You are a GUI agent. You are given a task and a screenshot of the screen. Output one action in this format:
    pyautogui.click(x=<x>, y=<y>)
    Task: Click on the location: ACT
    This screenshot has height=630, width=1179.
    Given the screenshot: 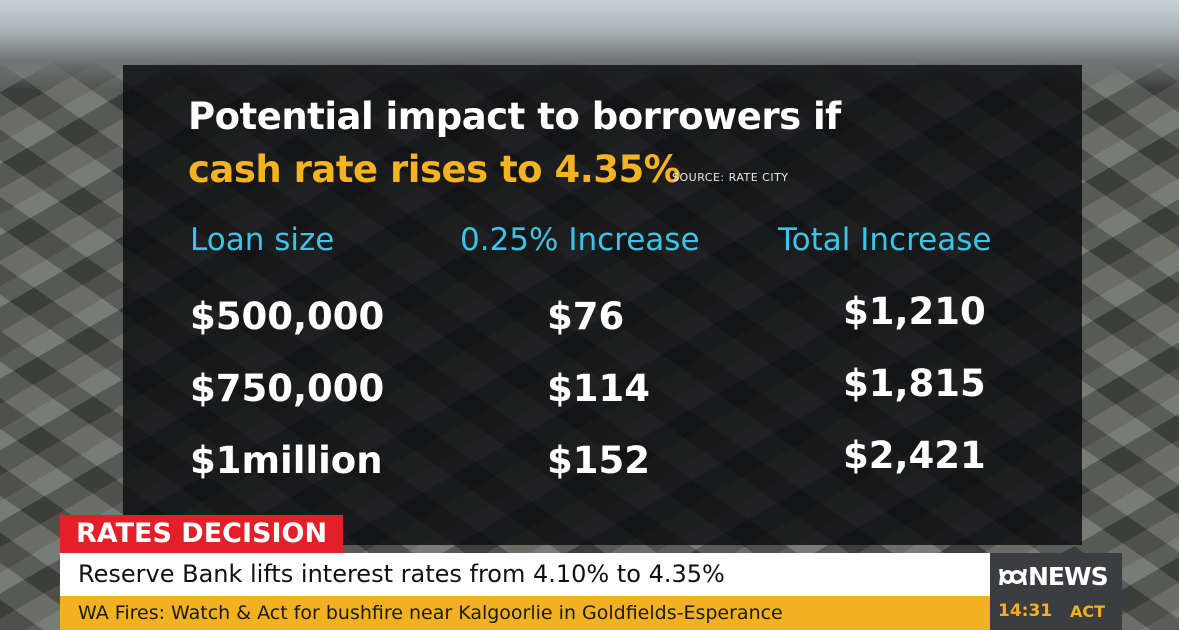 What is the action you would take?
    pyautogui.click(x=1088, y=611)
    